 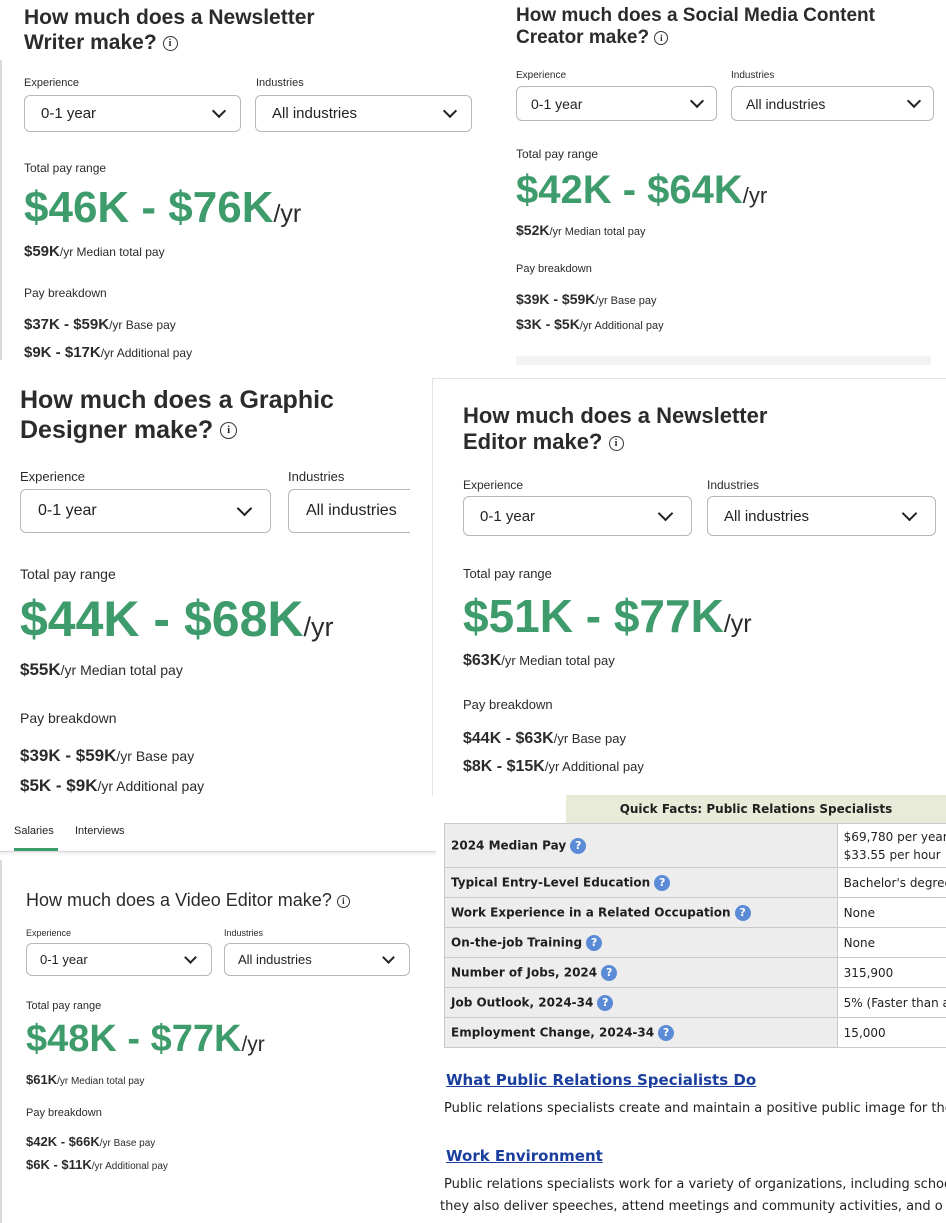 What do you see at coordinates (85, 1079) in the screenshot?
I see `median-pay: $61K/yr Median total pay` at bounding box center [85, 1079].